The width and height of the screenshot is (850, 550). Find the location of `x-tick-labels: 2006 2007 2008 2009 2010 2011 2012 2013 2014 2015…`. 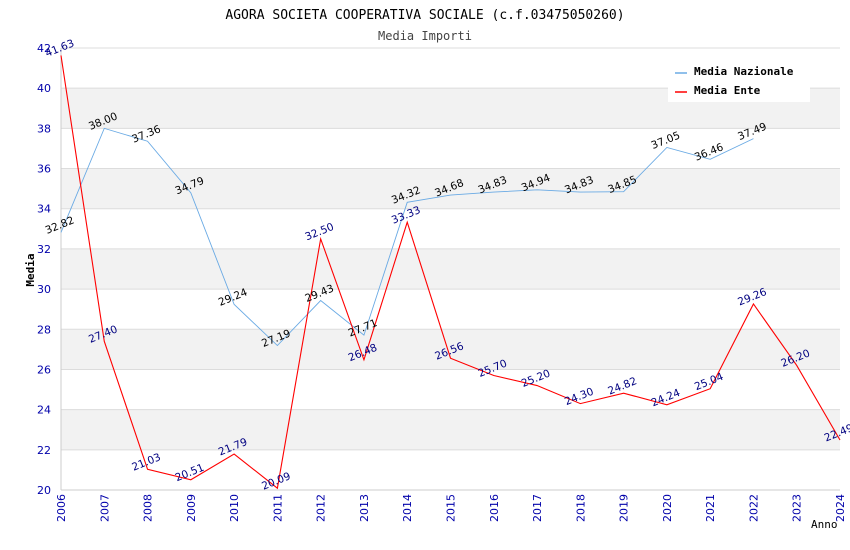

x-tick-labels: 2006 2007 2008 2009 2010 2011 2012 2013 2014 2015… is located at coordinates (451, 508).